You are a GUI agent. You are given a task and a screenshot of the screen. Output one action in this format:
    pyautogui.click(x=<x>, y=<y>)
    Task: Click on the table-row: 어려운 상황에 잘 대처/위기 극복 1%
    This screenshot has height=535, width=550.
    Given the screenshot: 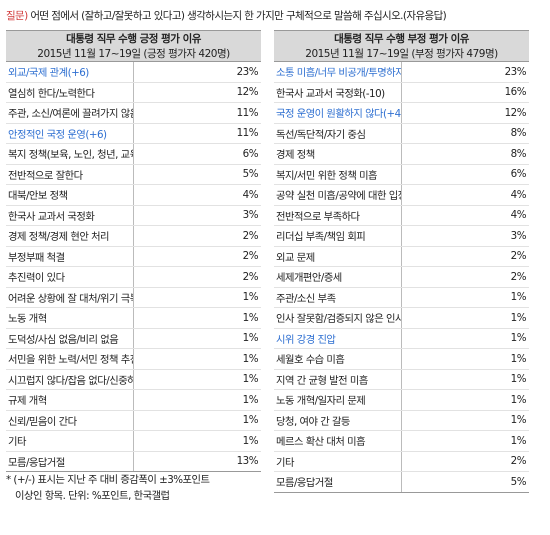 What is the action you would take?
    pyautogui.click(x=133, y=297)
    